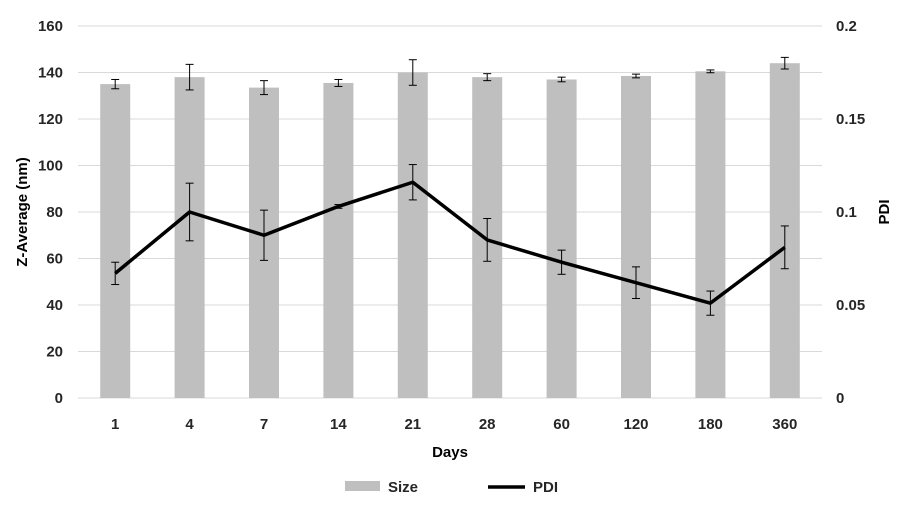 The width and height of the screenshot is (908, 506). What do you see at coordinates (450, 452) in the screenshot?
I see `x-axis-title: Days` at bounding box center [450, 452].